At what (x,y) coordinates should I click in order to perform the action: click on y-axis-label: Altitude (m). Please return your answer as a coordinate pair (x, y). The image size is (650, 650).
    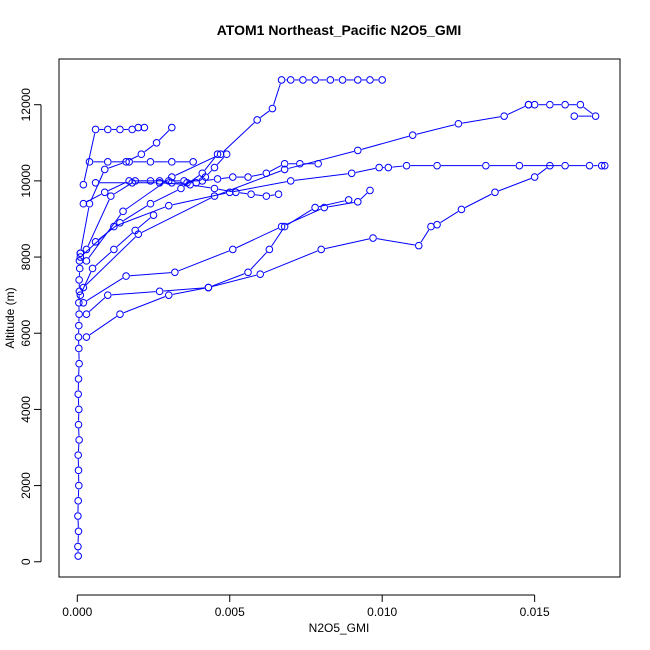
    Looking at the image, I should click on (10, 317).